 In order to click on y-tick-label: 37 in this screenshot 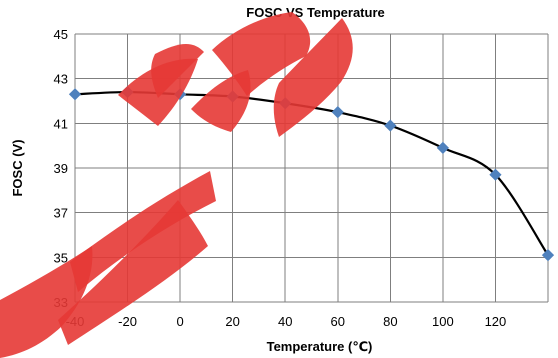, I will do `click(61, 213)`.